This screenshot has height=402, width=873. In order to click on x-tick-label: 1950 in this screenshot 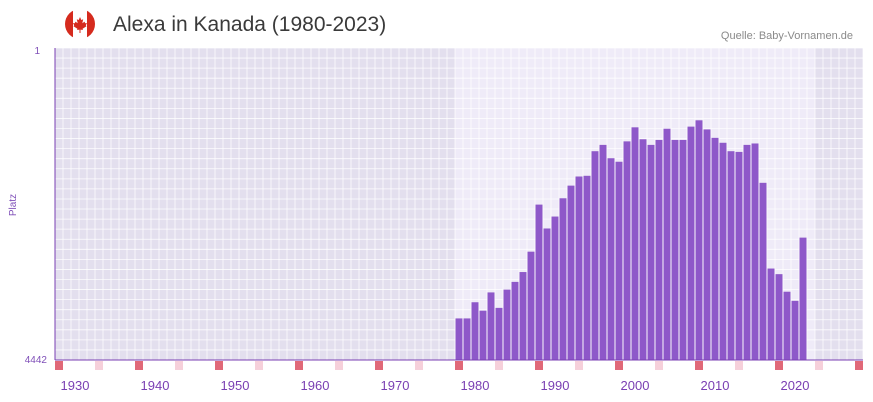, I will do `click(235, 385)`.